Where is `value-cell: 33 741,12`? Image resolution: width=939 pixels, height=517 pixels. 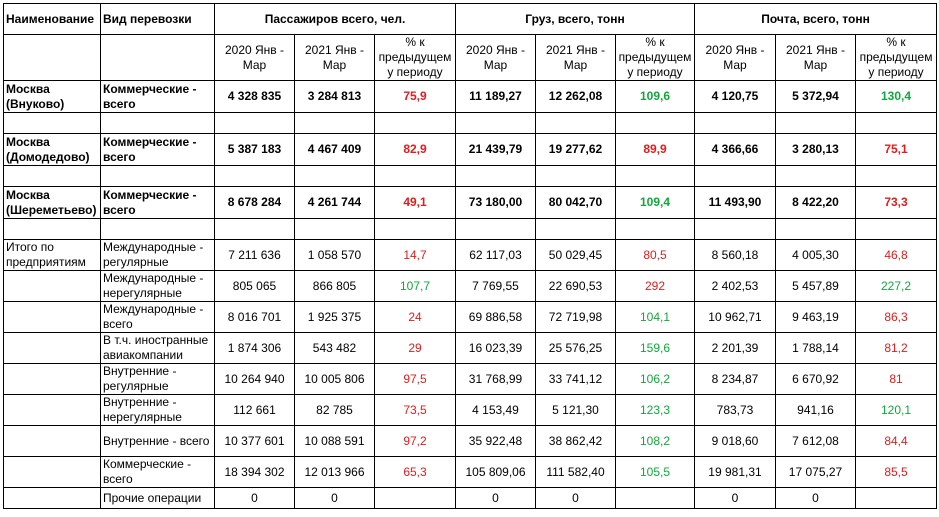 value-cell: 33 741,12 is located at coordinates (575, 379).